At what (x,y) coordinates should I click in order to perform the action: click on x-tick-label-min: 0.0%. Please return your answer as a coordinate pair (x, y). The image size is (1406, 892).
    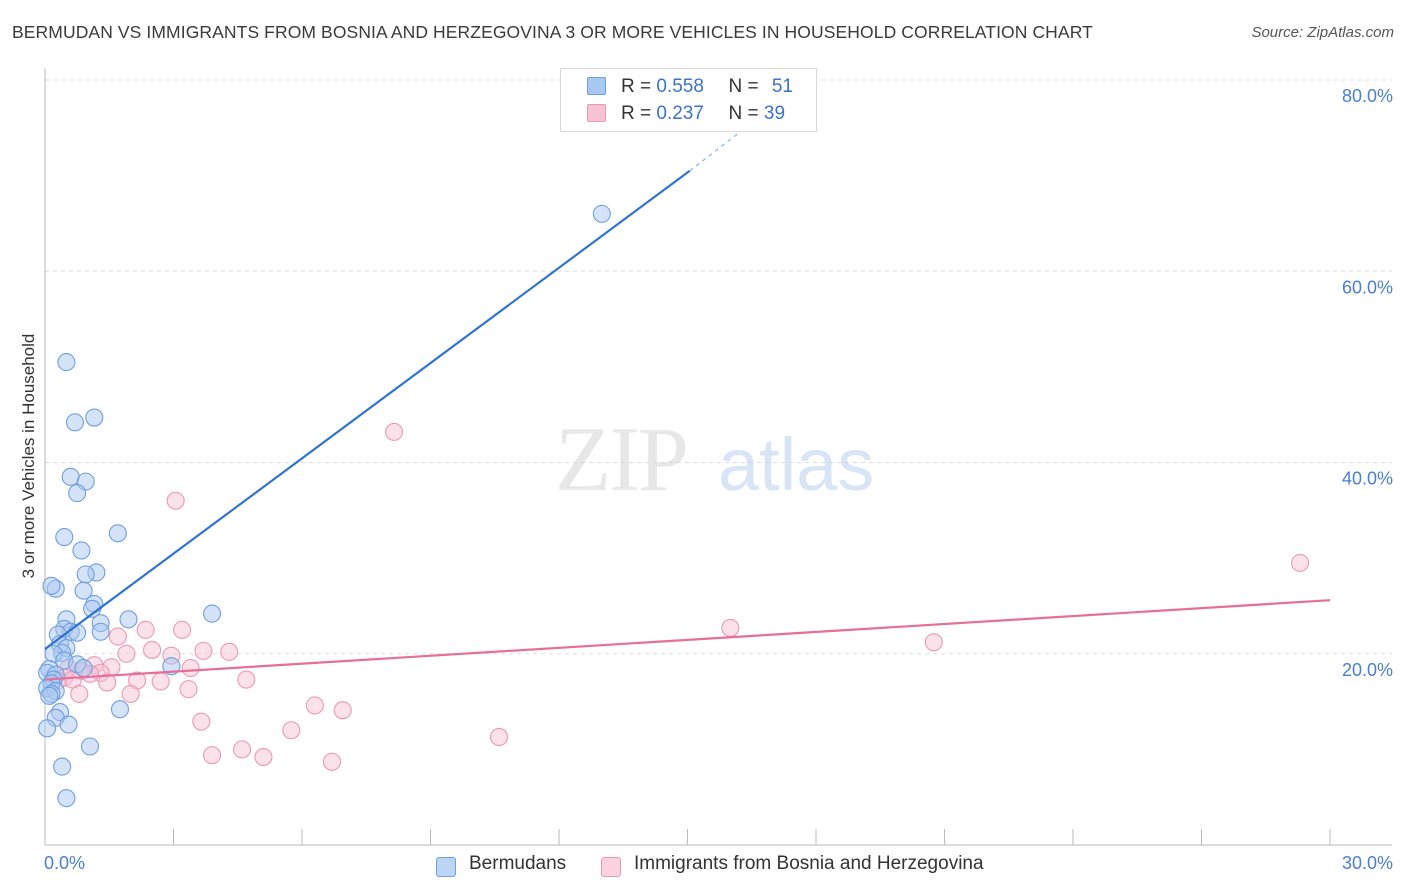
    Looking at the image, I should click on (64, 863).